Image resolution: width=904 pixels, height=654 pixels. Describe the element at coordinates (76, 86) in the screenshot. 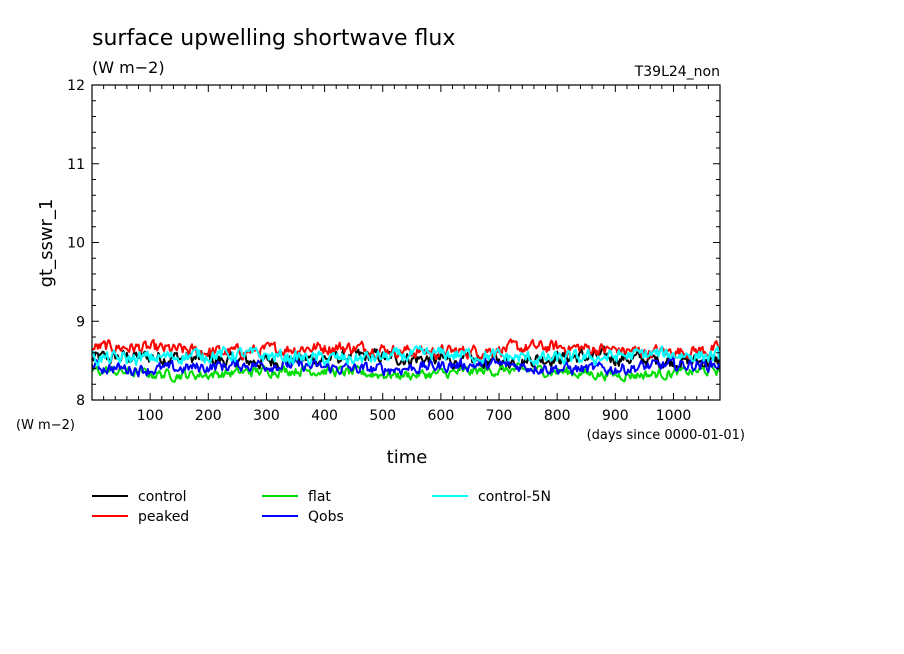

I see `y-tick-label: 12` at that location.